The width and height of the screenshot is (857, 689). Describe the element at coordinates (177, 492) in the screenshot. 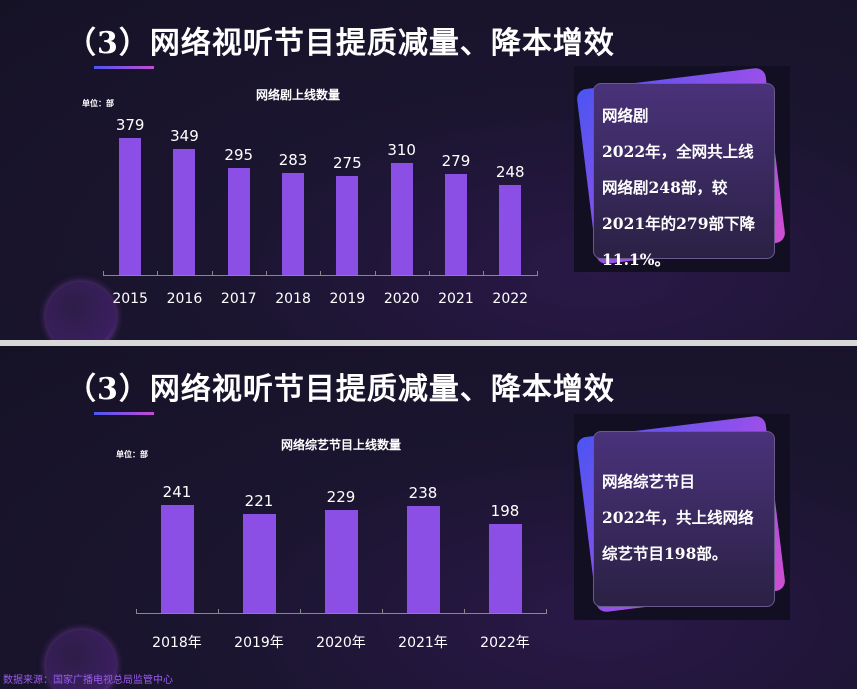

I see `data-label: 241` at that location.